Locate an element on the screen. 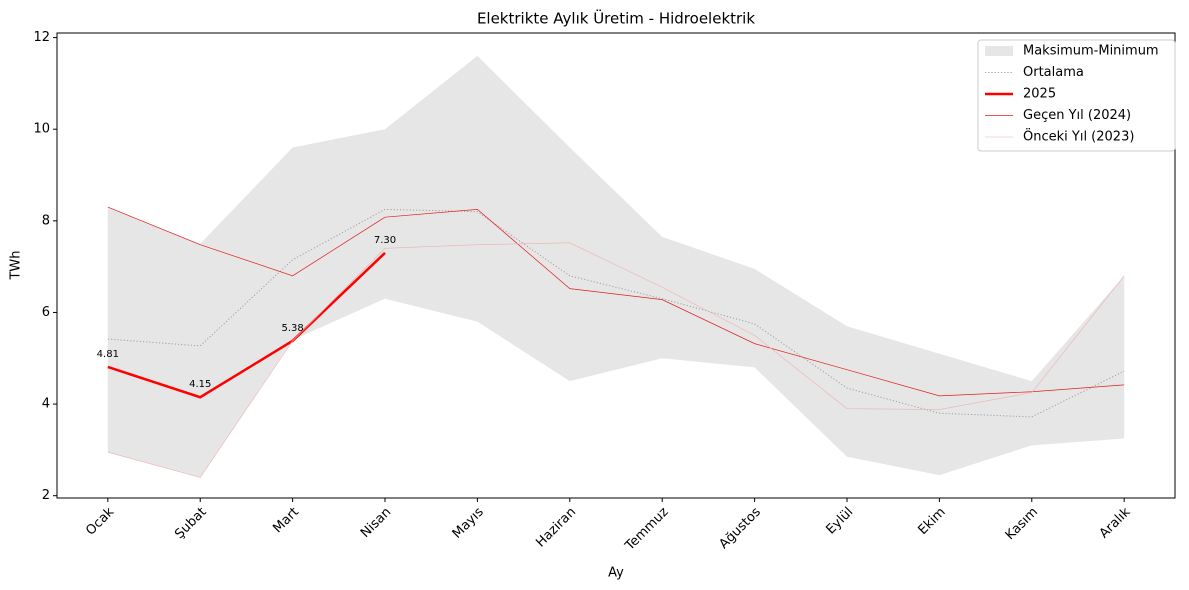 Image resolution: width=1189 pixels, height=590 pixels. legend-label: Ortalama is located at coordinates (1053, 72).